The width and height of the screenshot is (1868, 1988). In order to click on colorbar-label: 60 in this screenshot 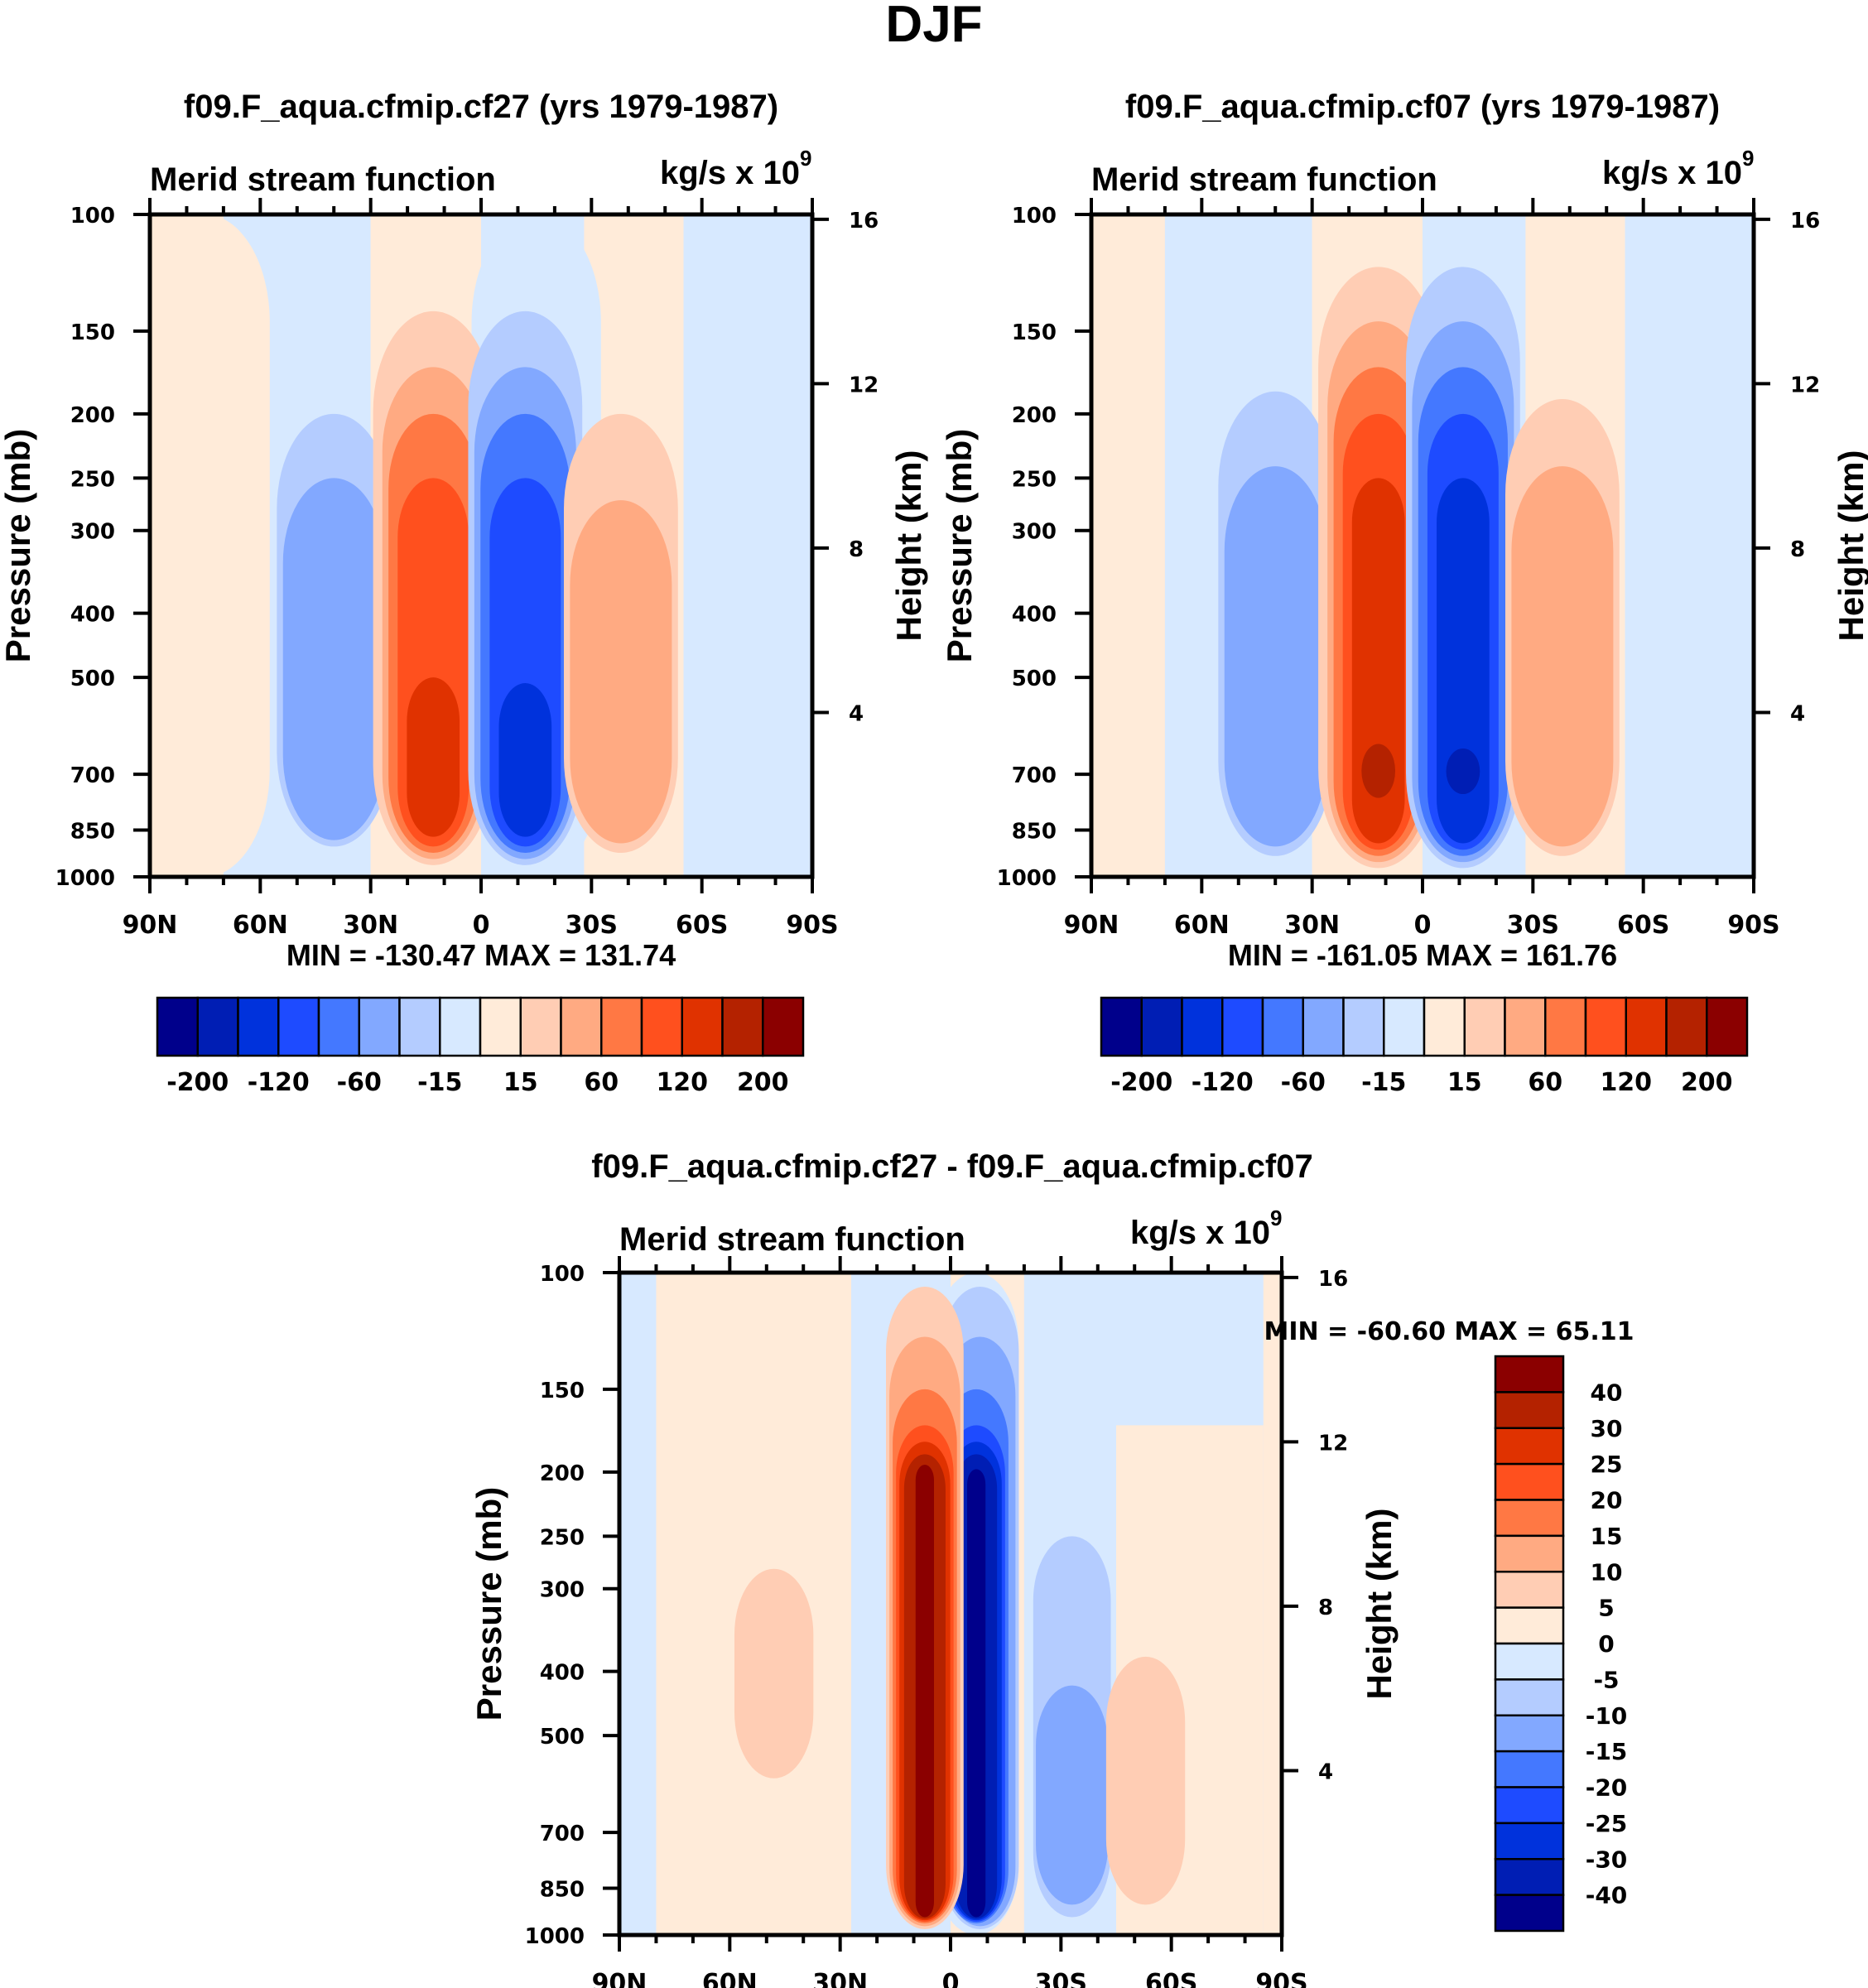, I will do `click(1545, 1082)`.